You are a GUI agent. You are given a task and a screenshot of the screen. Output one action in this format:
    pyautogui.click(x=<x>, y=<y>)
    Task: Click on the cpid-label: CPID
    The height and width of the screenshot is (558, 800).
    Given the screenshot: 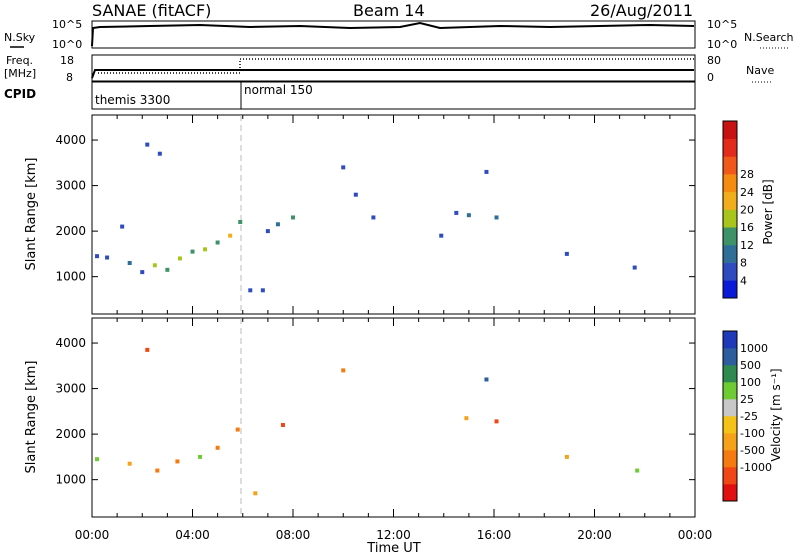 What is the action you would take?
    pyautogui.click(x=20, y=94)
    